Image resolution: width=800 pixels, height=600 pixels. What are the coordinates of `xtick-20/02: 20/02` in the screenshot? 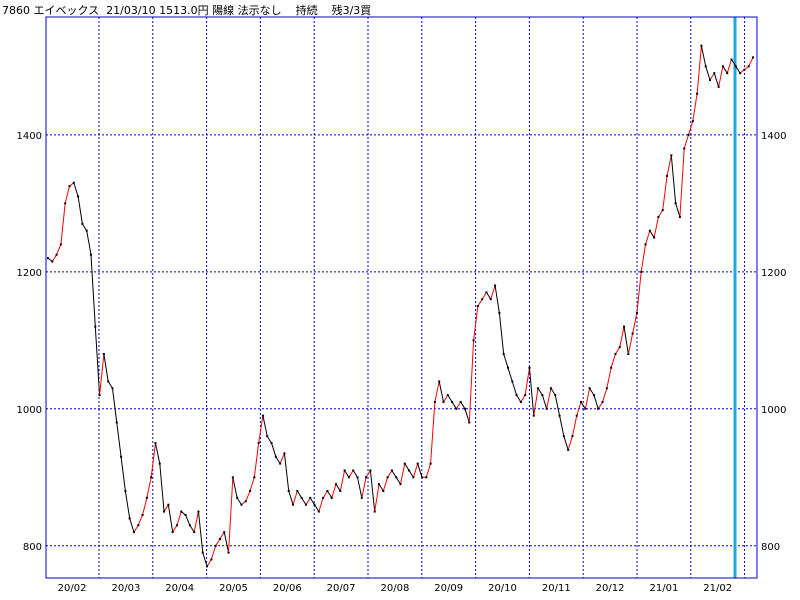 It's located at (72, 588).